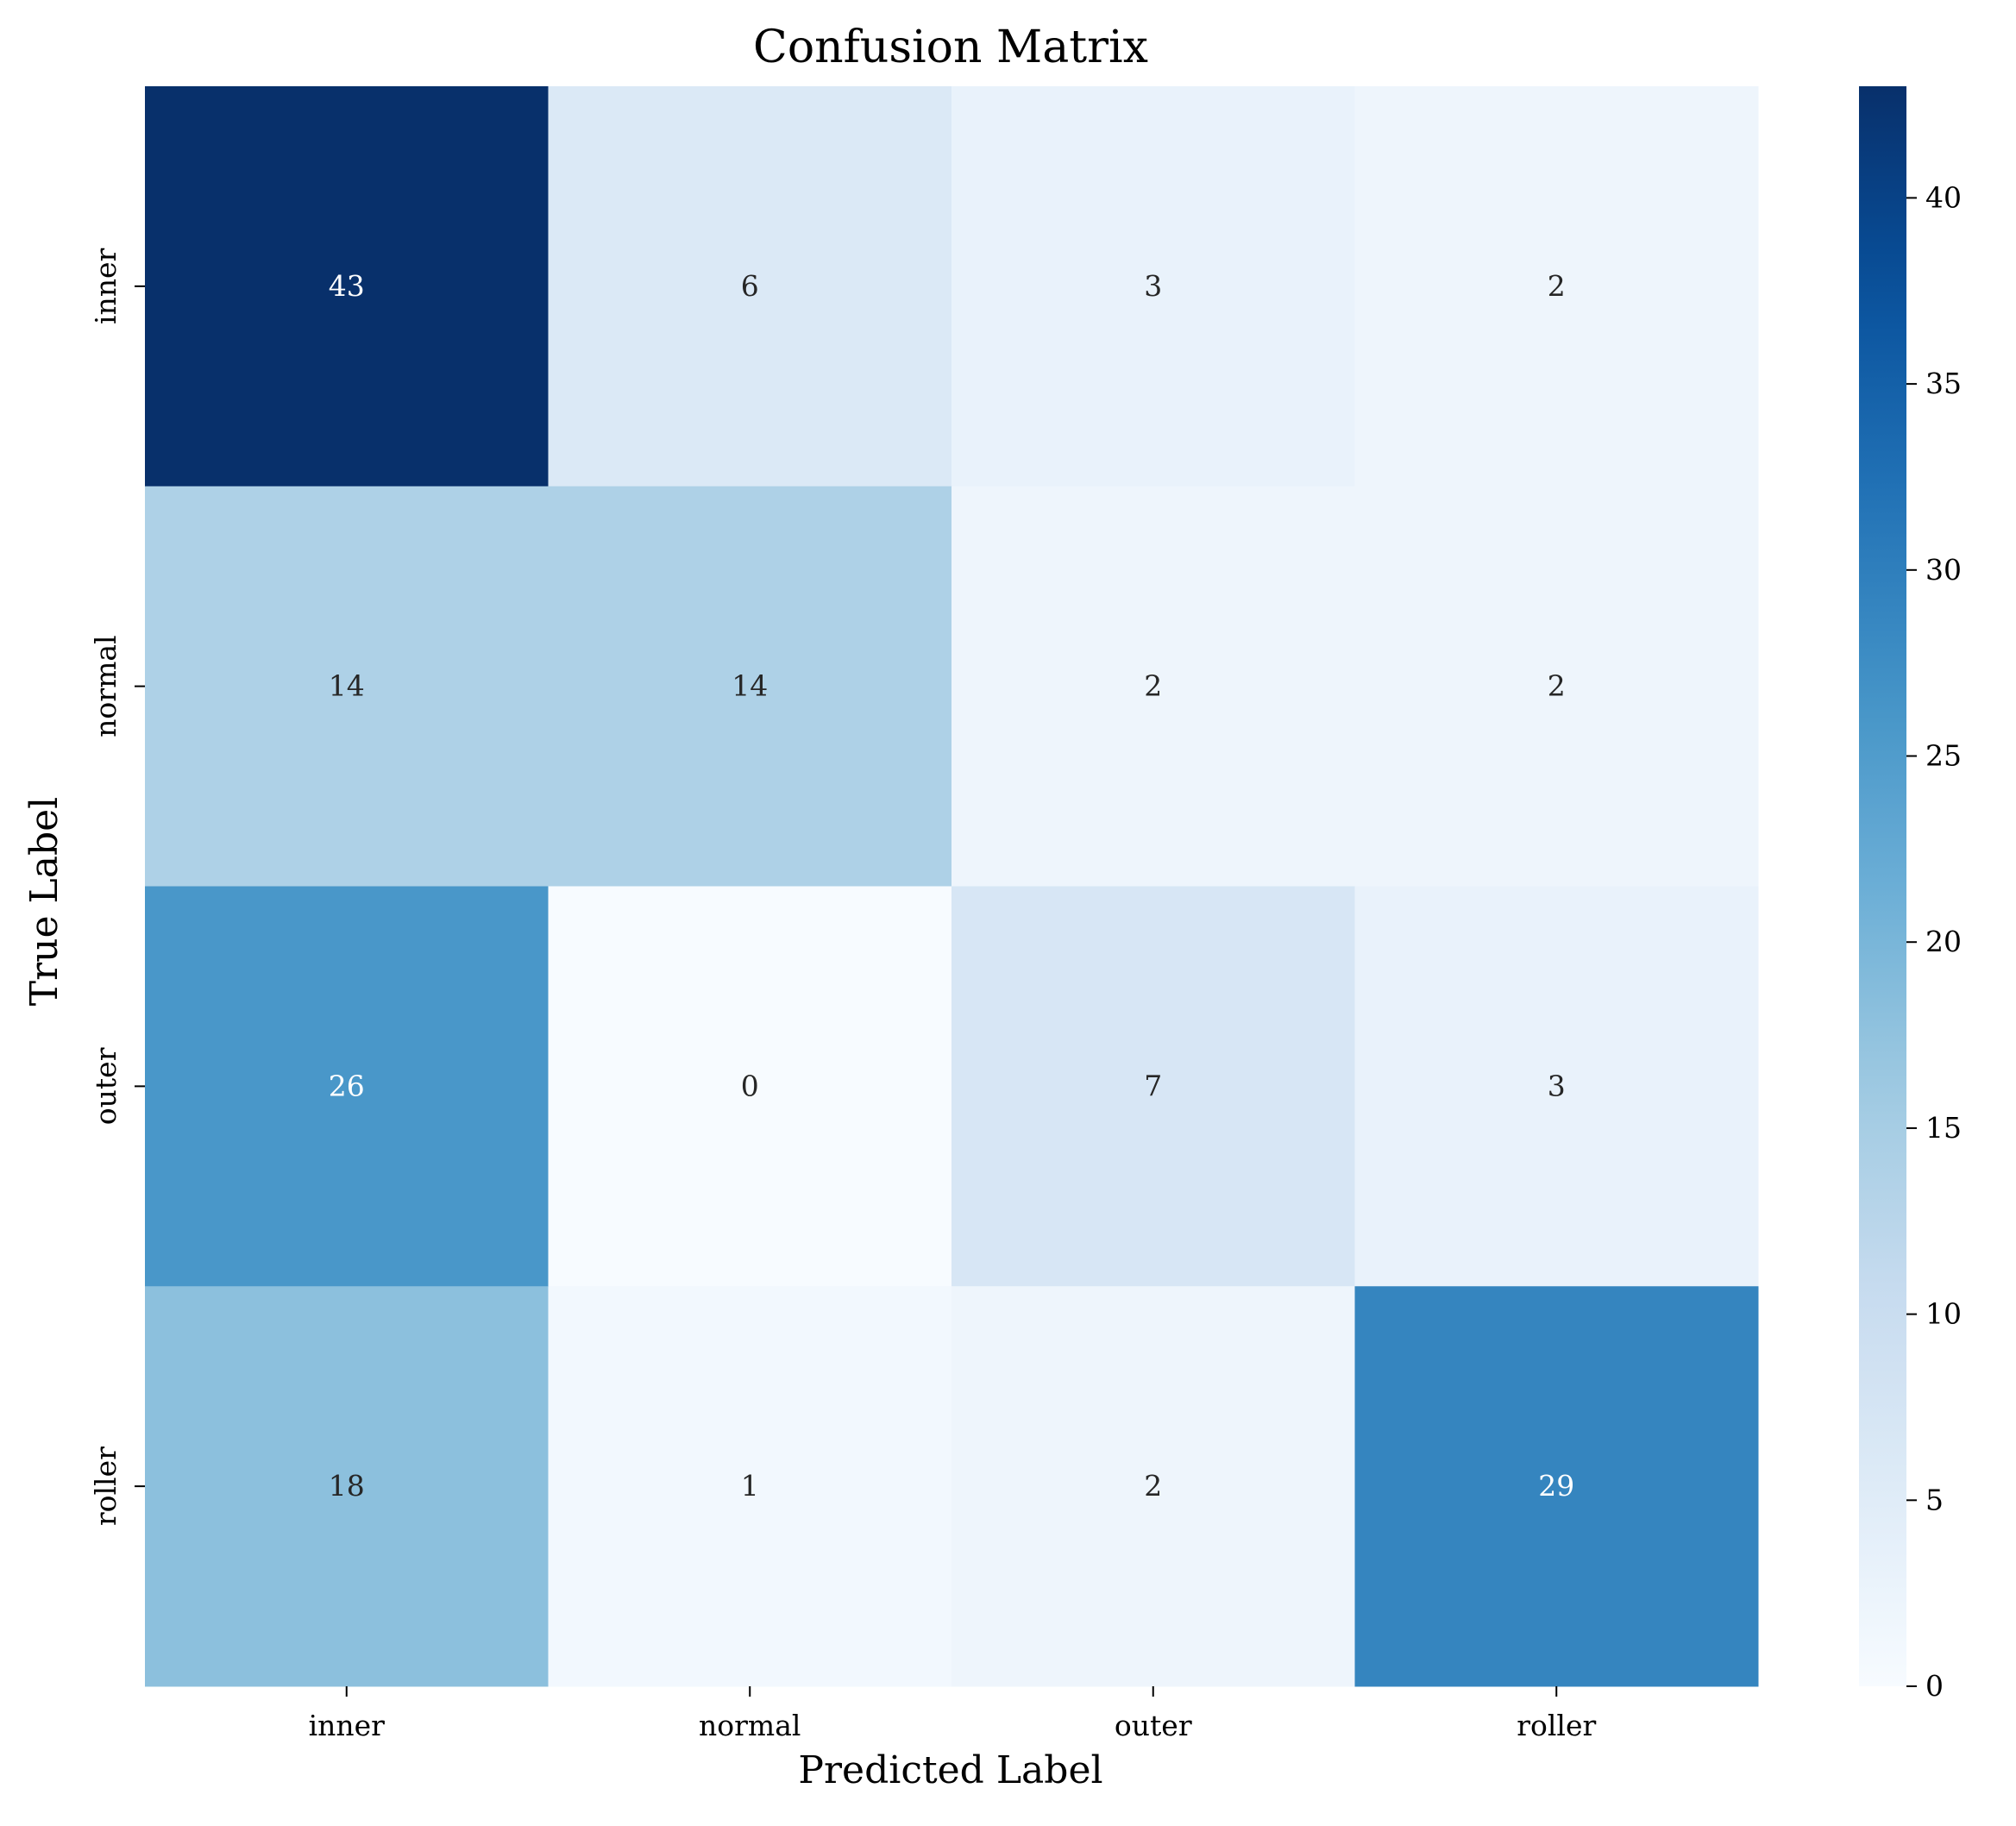 The width and height of the screenshot is (2016, 1826). I want to click on colorbar-tick-label: 30, so click(1943, 570).